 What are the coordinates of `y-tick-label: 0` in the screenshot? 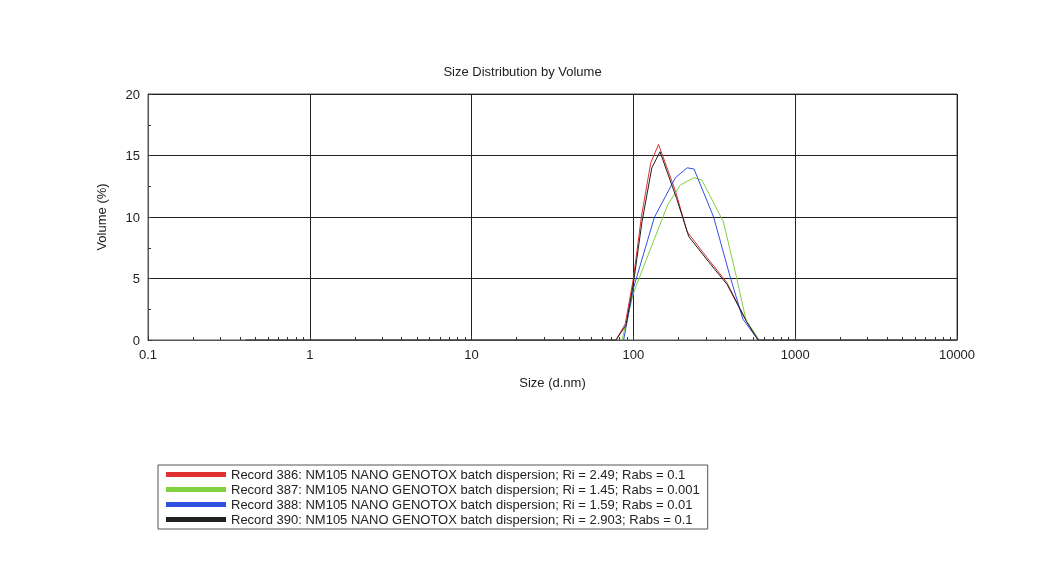 It's located at (136, 340).